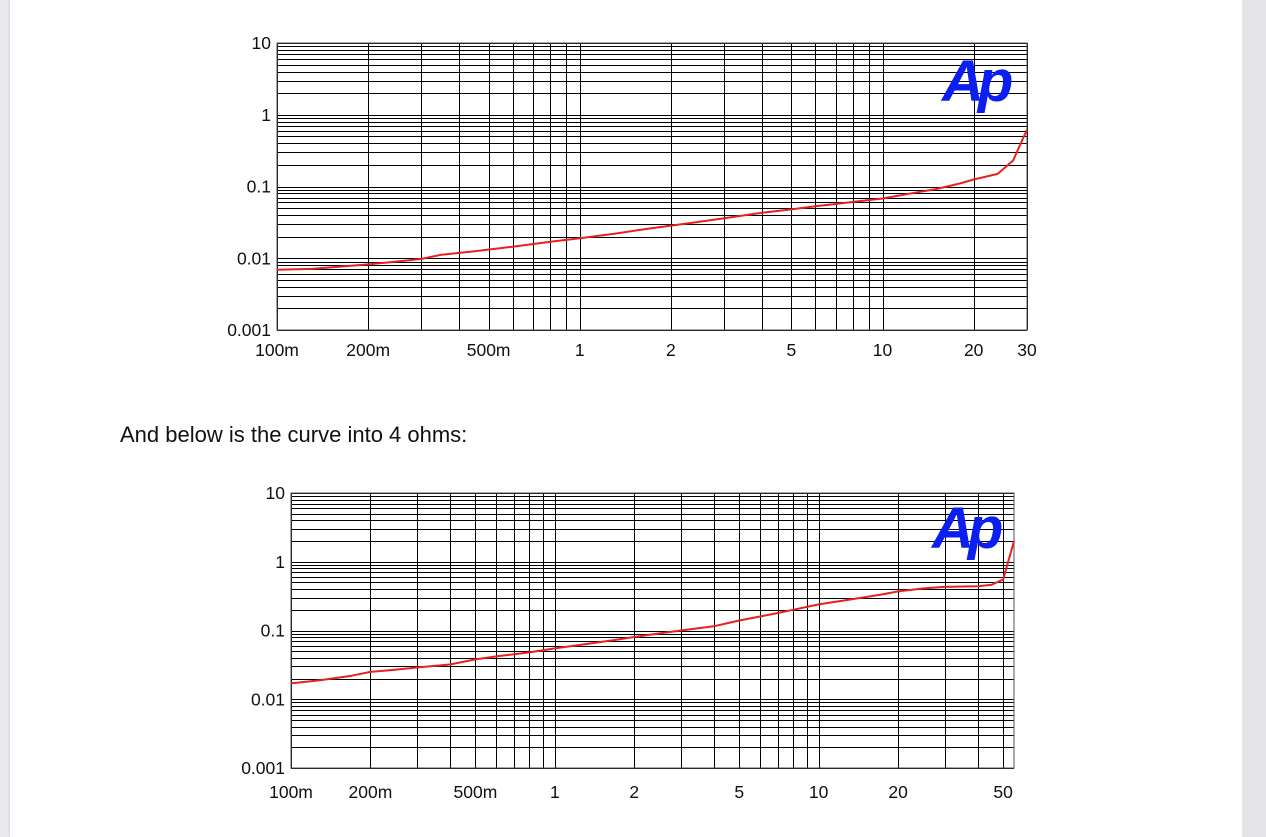 The image size is (1266, 837). What do you see at coordinates (1003, 792) in the screenshot?
I see `x-tick-label: 50` at bounding box center [1003, 792].